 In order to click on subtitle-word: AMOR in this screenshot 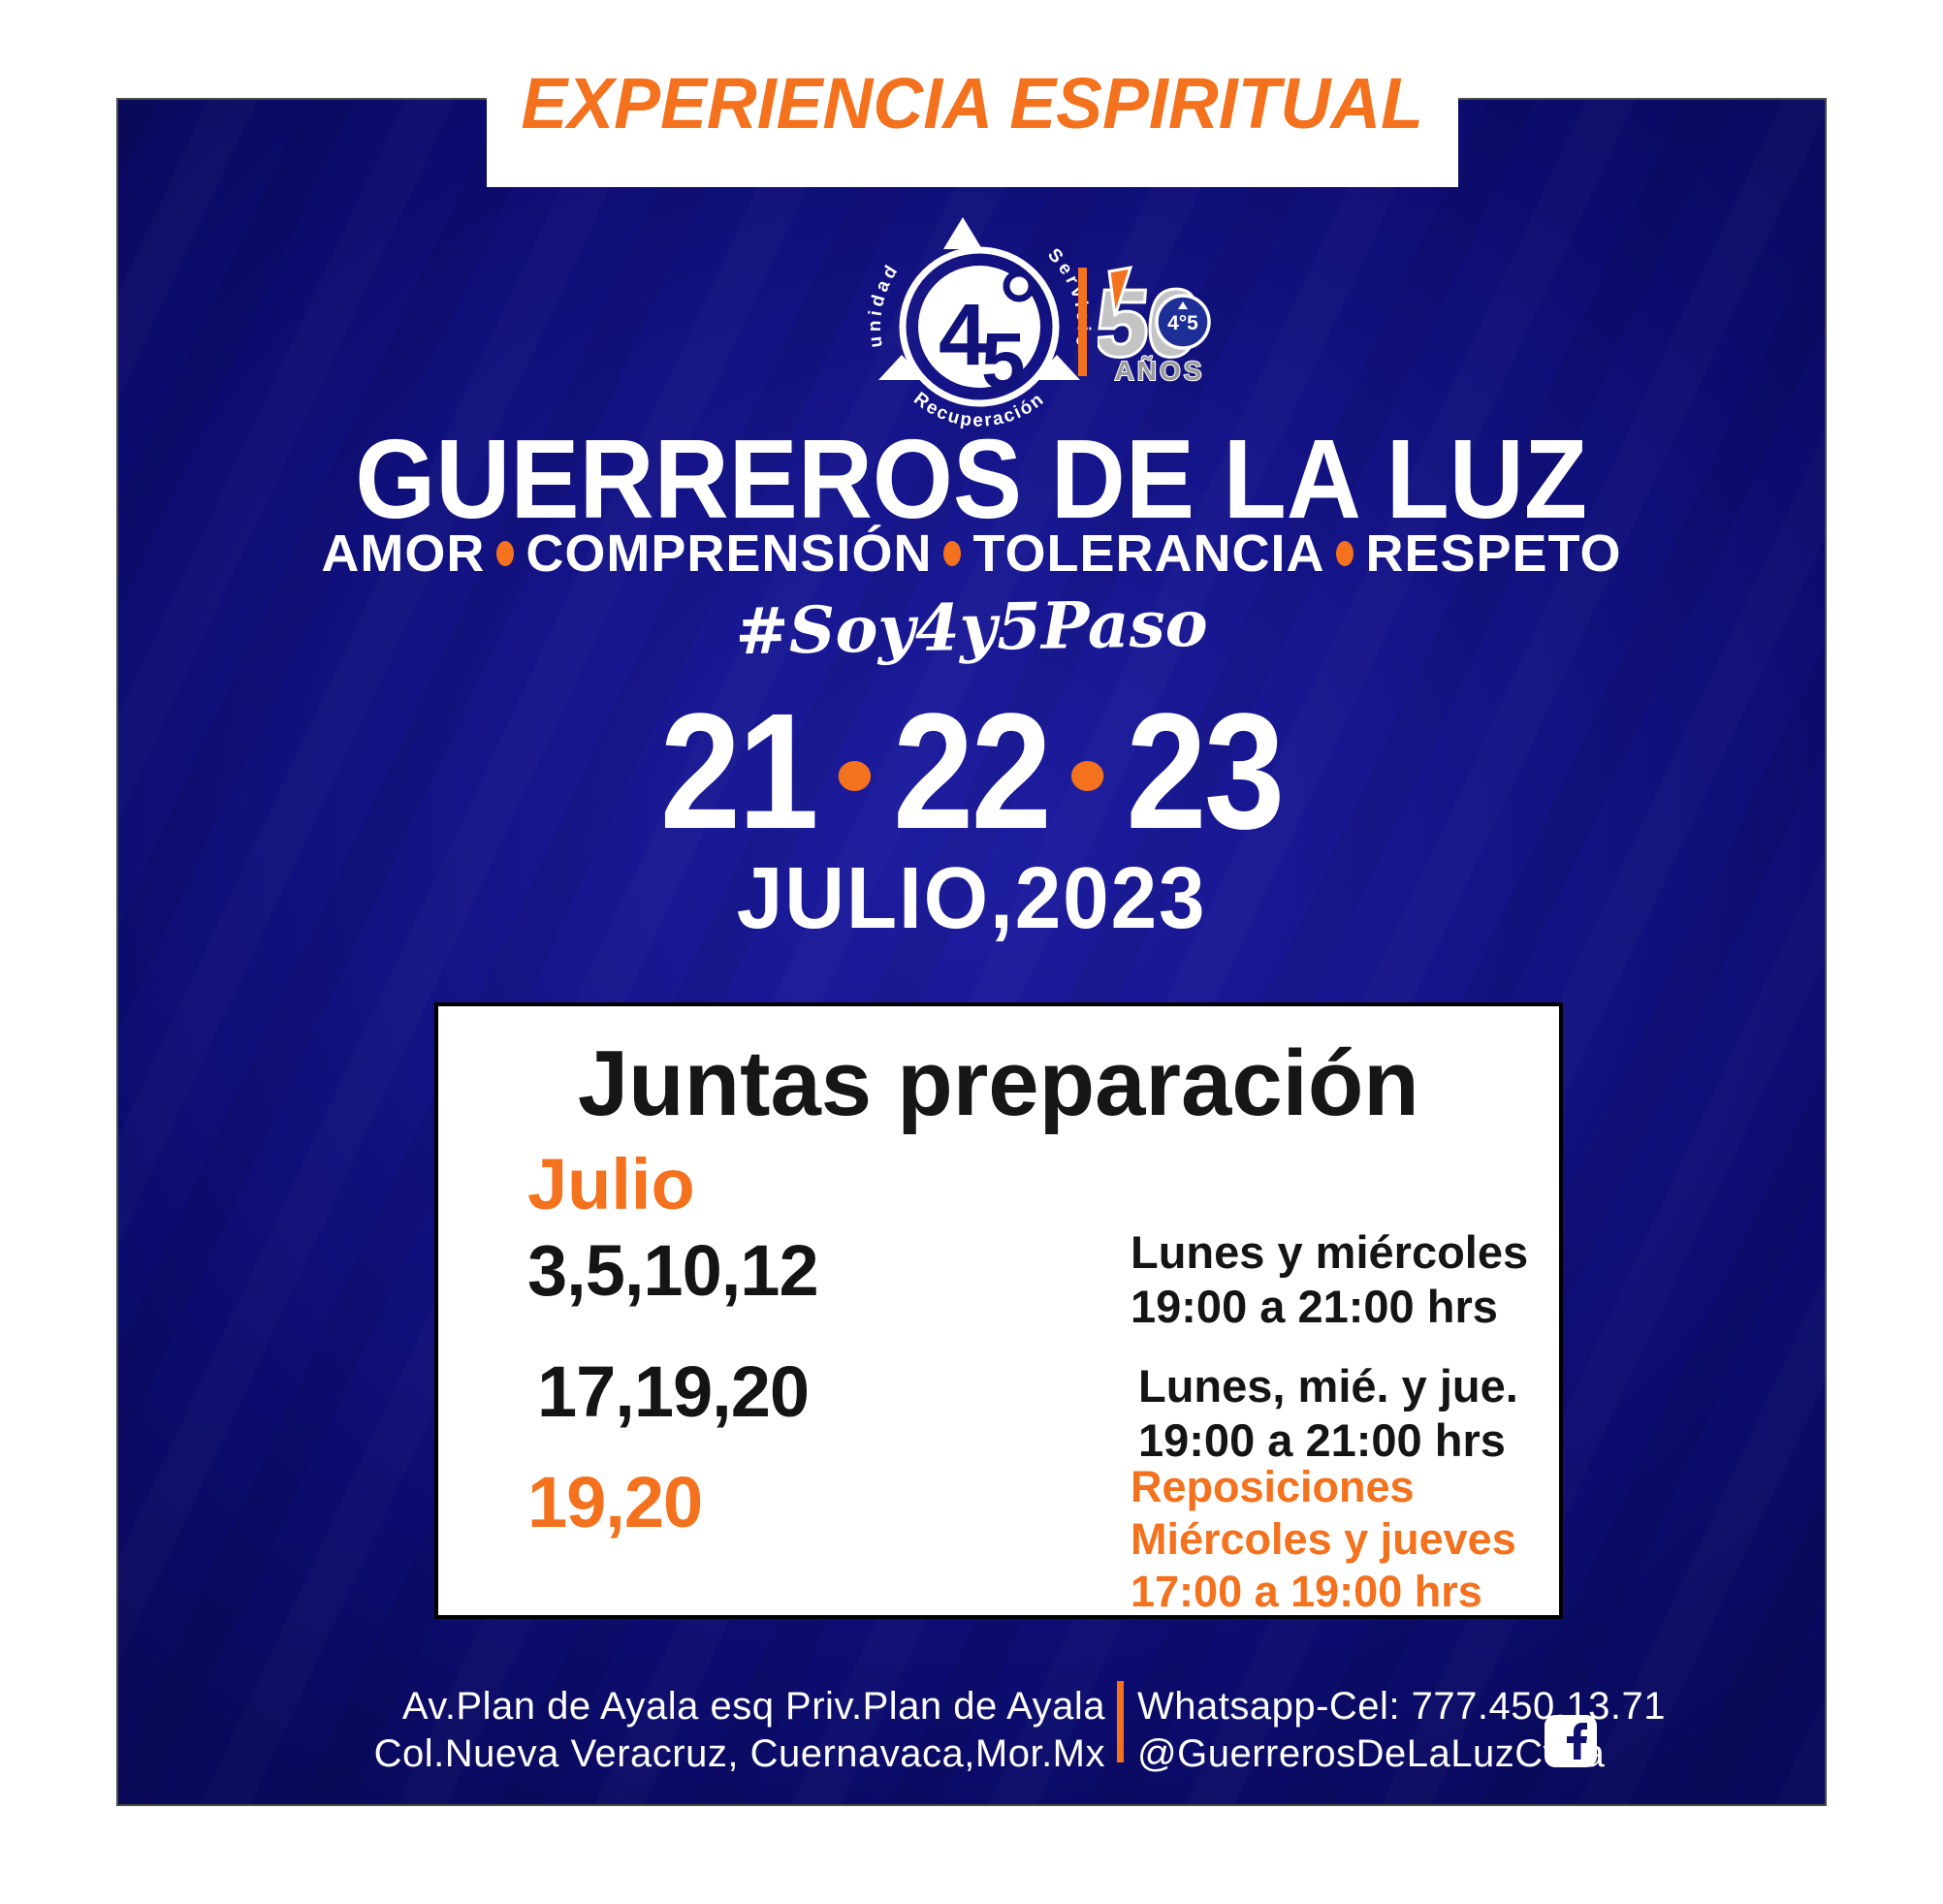, I will do `click(403, 554)`.